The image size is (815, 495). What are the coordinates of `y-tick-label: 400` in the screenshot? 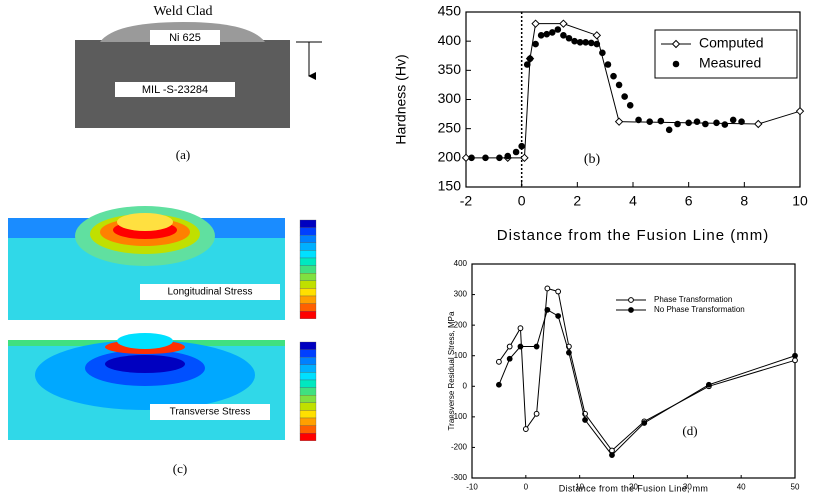 It's located at (450, 40).